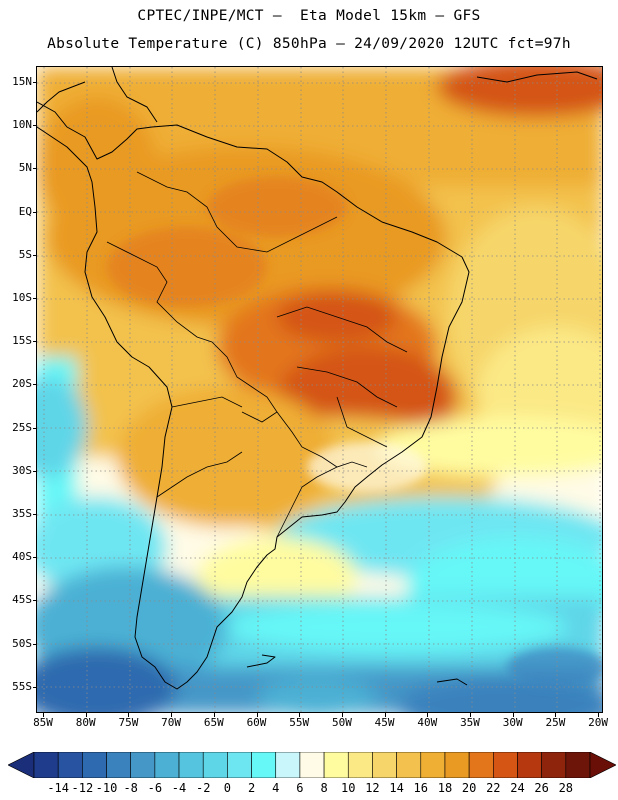 The image size is (618, 800). What do you see at coordinates (22, 427) in the screenshot?
I see `lat-label: 25S` at bounding box center [22, 427].